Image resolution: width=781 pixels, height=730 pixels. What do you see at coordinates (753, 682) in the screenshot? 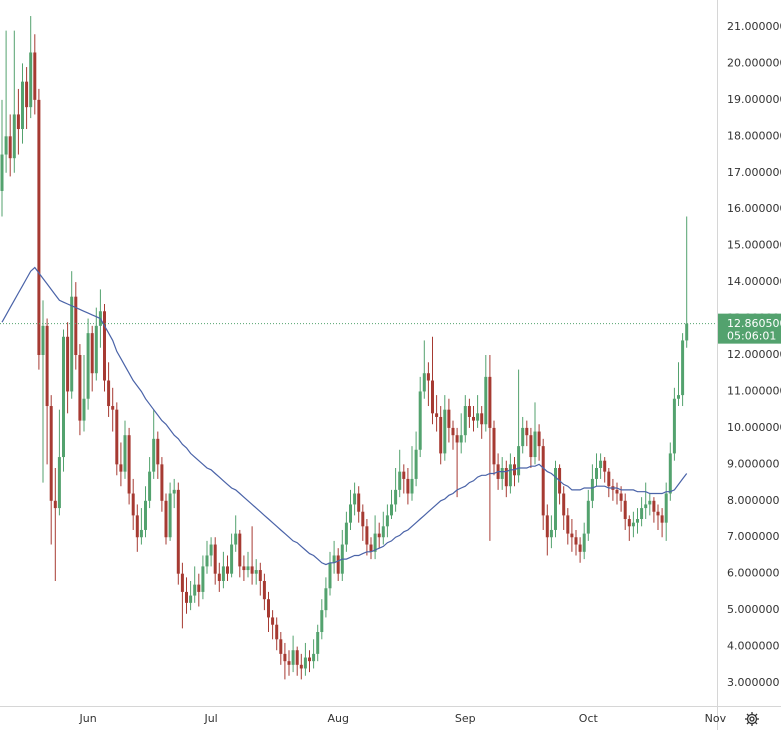
I see `y-tick-label: 3.000000` at bounding box center [753, 682].